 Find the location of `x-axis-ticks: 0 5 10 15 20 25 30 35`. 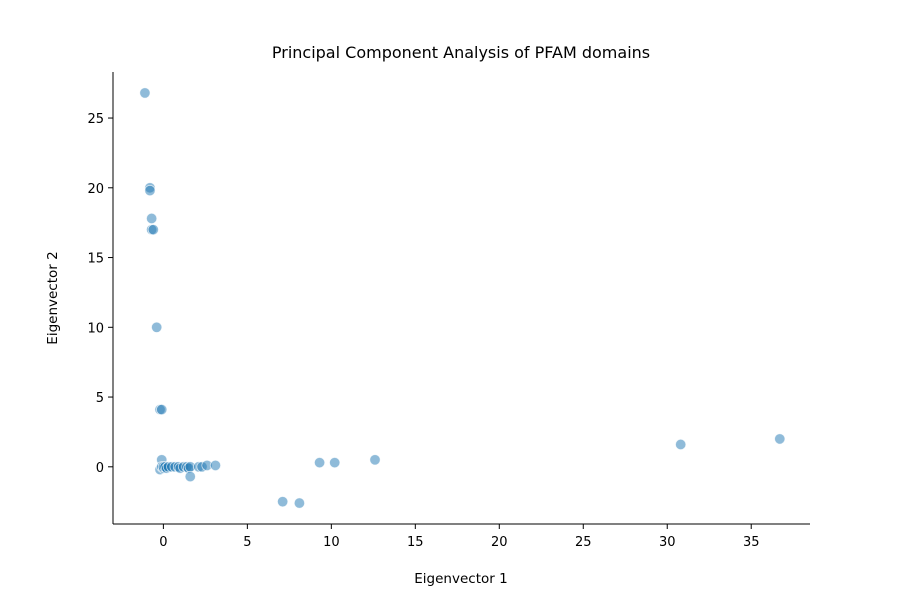

x-axis-ticks: 0 5 10 15 20 25 30 35 is located at coordinates (459, 537).